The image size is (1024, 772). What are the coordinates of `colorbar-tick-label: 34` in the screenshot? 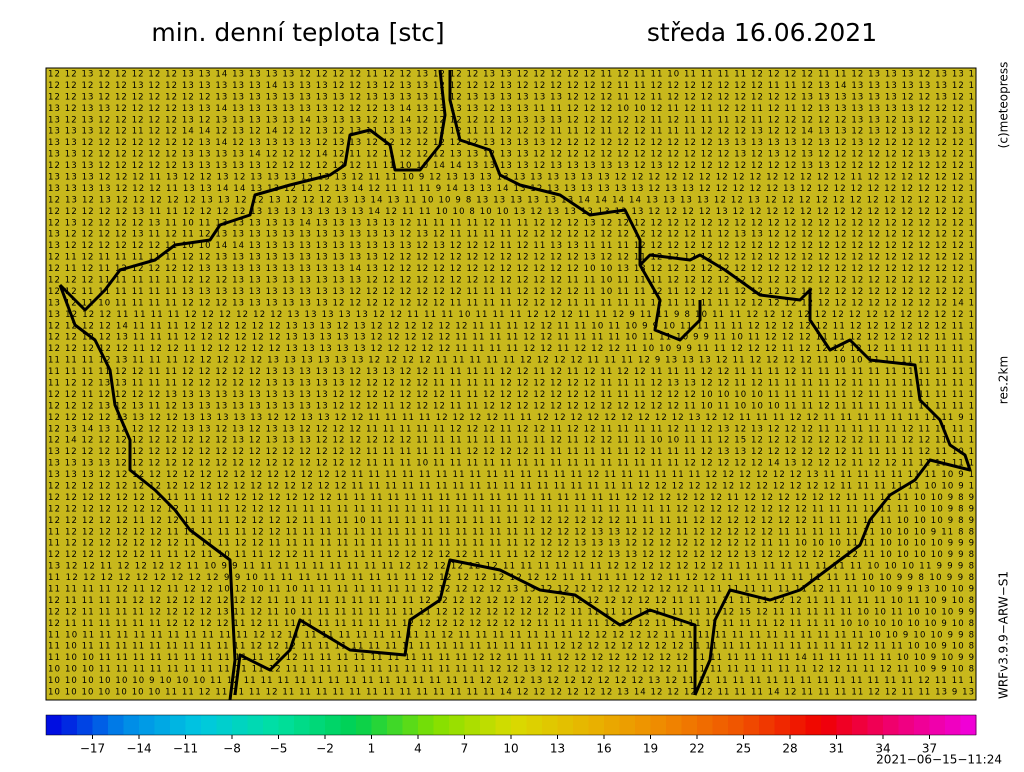 It's located at (882, 749).